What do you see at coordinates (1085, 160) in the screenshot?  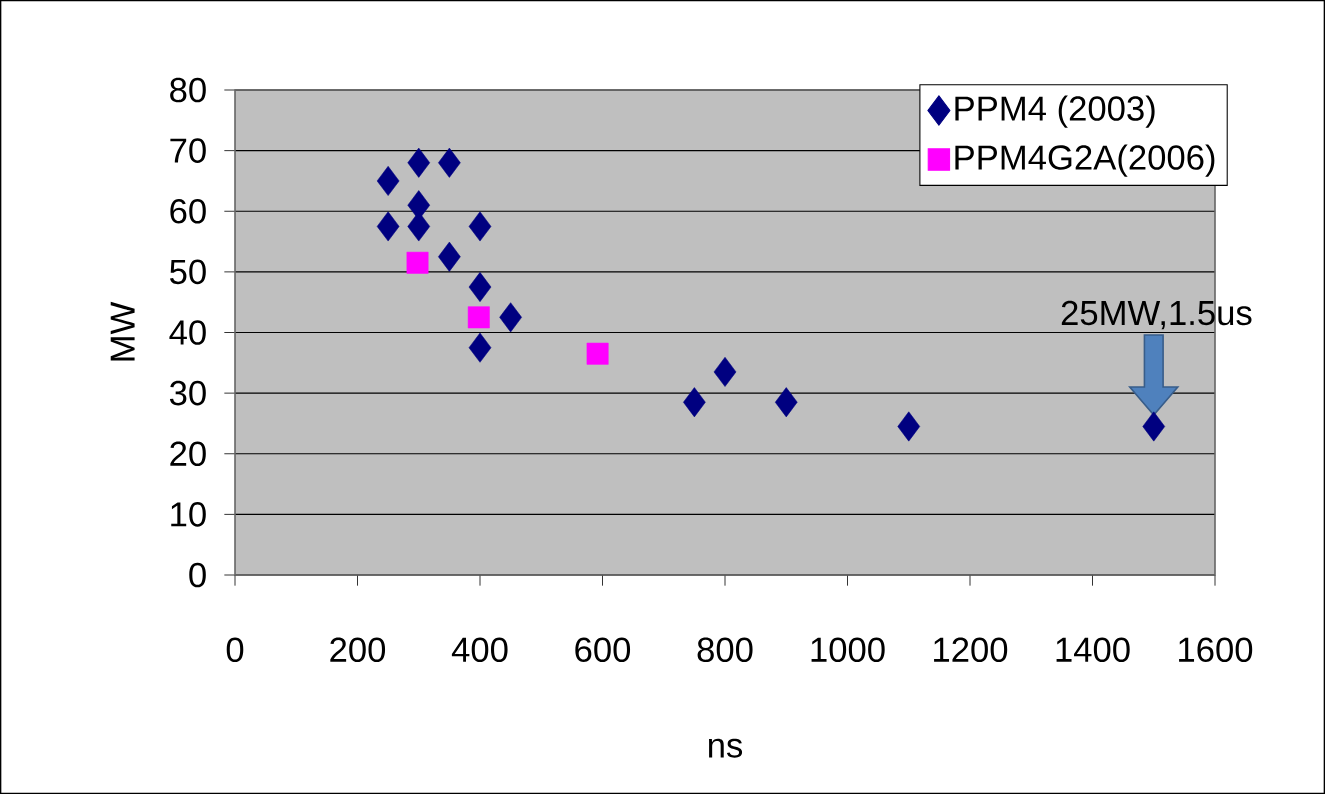 I see `legend-label: PPM4G2A(2006)` at bounding box center [1085, 160].